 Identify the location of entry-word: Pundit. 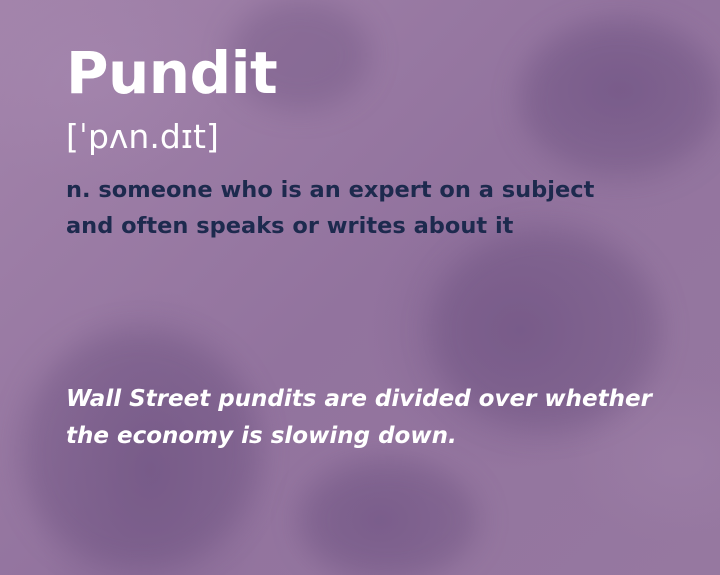
(172, 73).